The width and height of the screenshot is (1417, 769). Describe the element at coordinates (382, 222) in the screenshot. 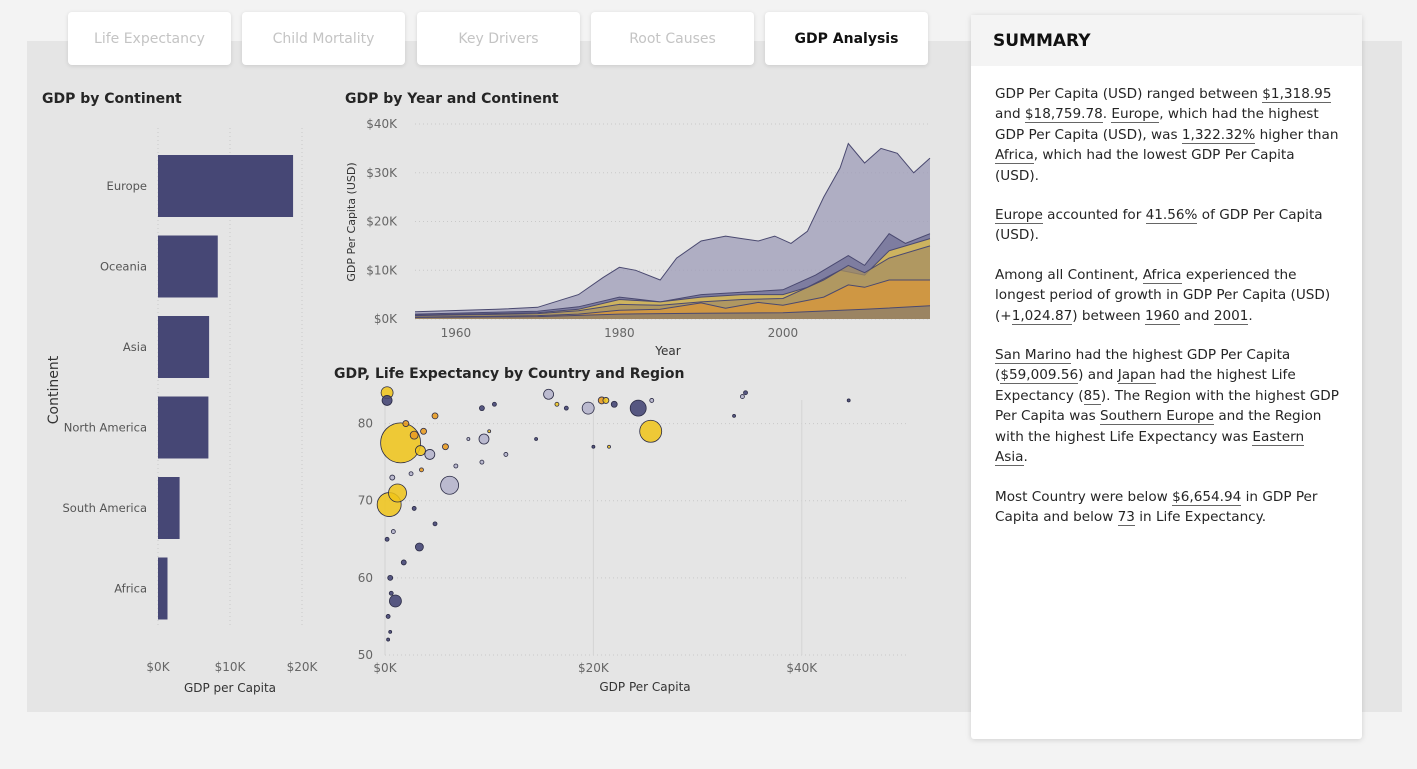

I see `y-tick-label: $20K` at that location.